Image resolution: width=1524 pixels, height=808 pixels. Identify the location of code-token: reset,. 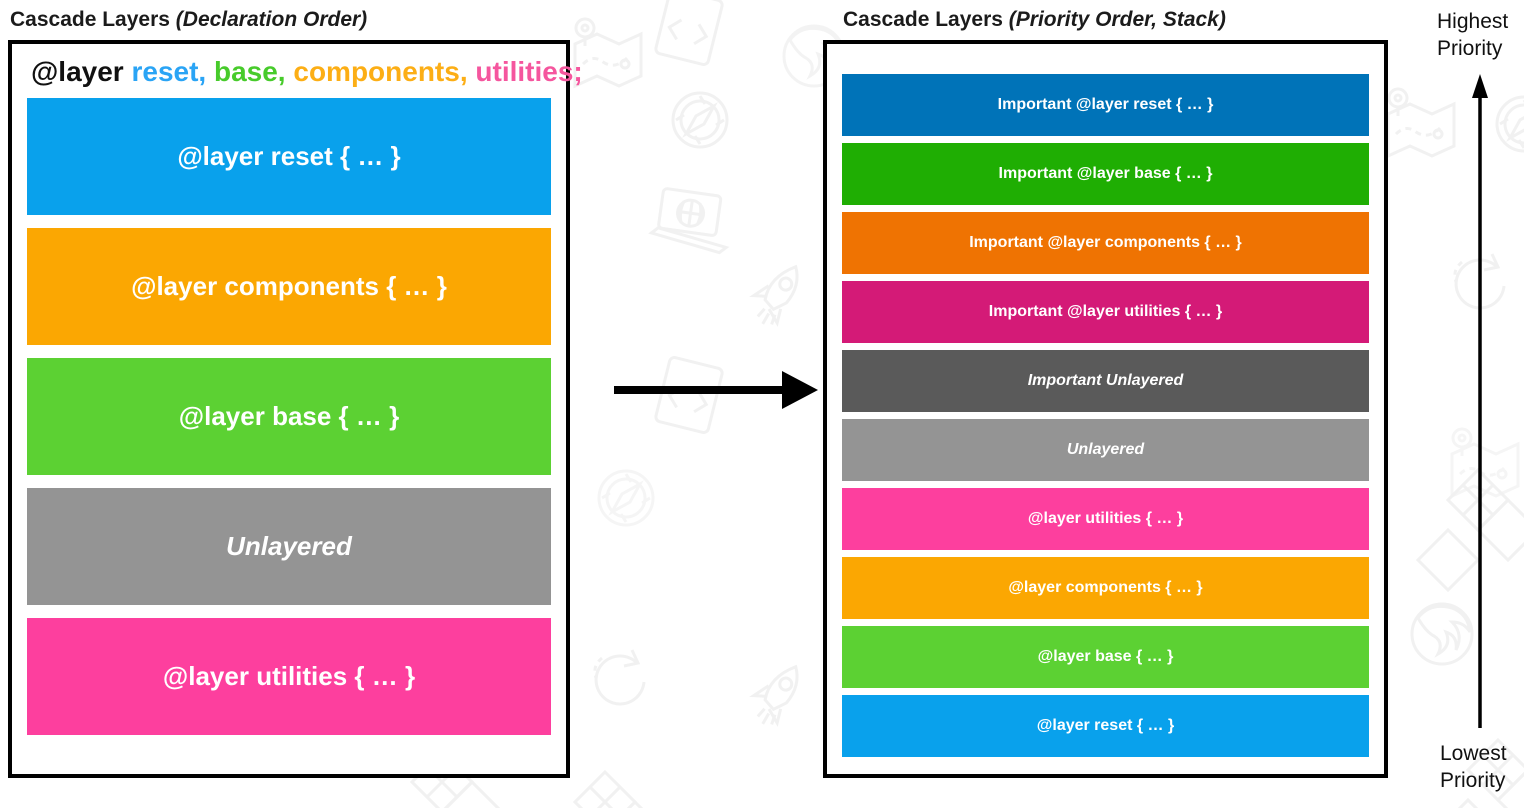
(165, 71).